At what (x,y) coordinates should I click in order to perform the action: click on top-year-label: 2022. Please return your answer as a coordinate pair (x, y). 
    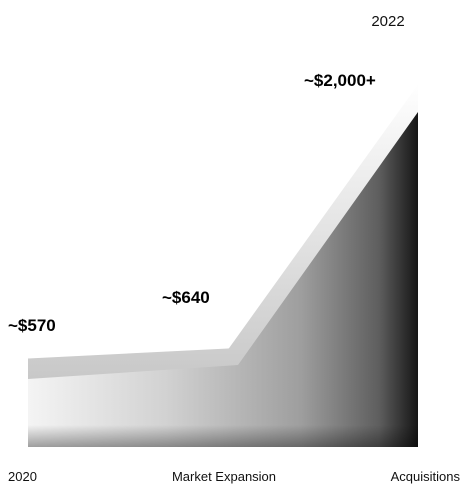
    Looking at the image, I should click on (387, 21).